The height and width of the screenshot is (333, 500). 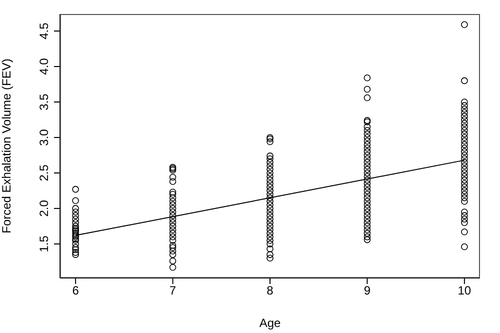 I want to click on x-axis-title: Age, so click(x=270, y=323).